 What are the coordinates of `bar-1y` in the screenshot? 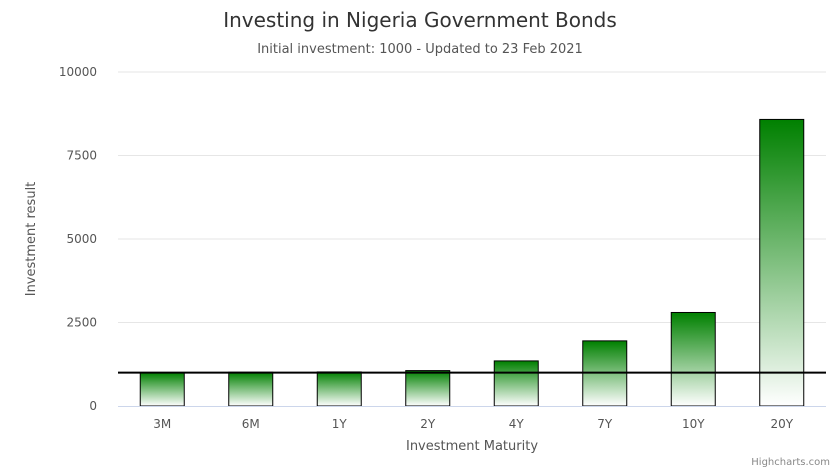 It's located at (339, 389).